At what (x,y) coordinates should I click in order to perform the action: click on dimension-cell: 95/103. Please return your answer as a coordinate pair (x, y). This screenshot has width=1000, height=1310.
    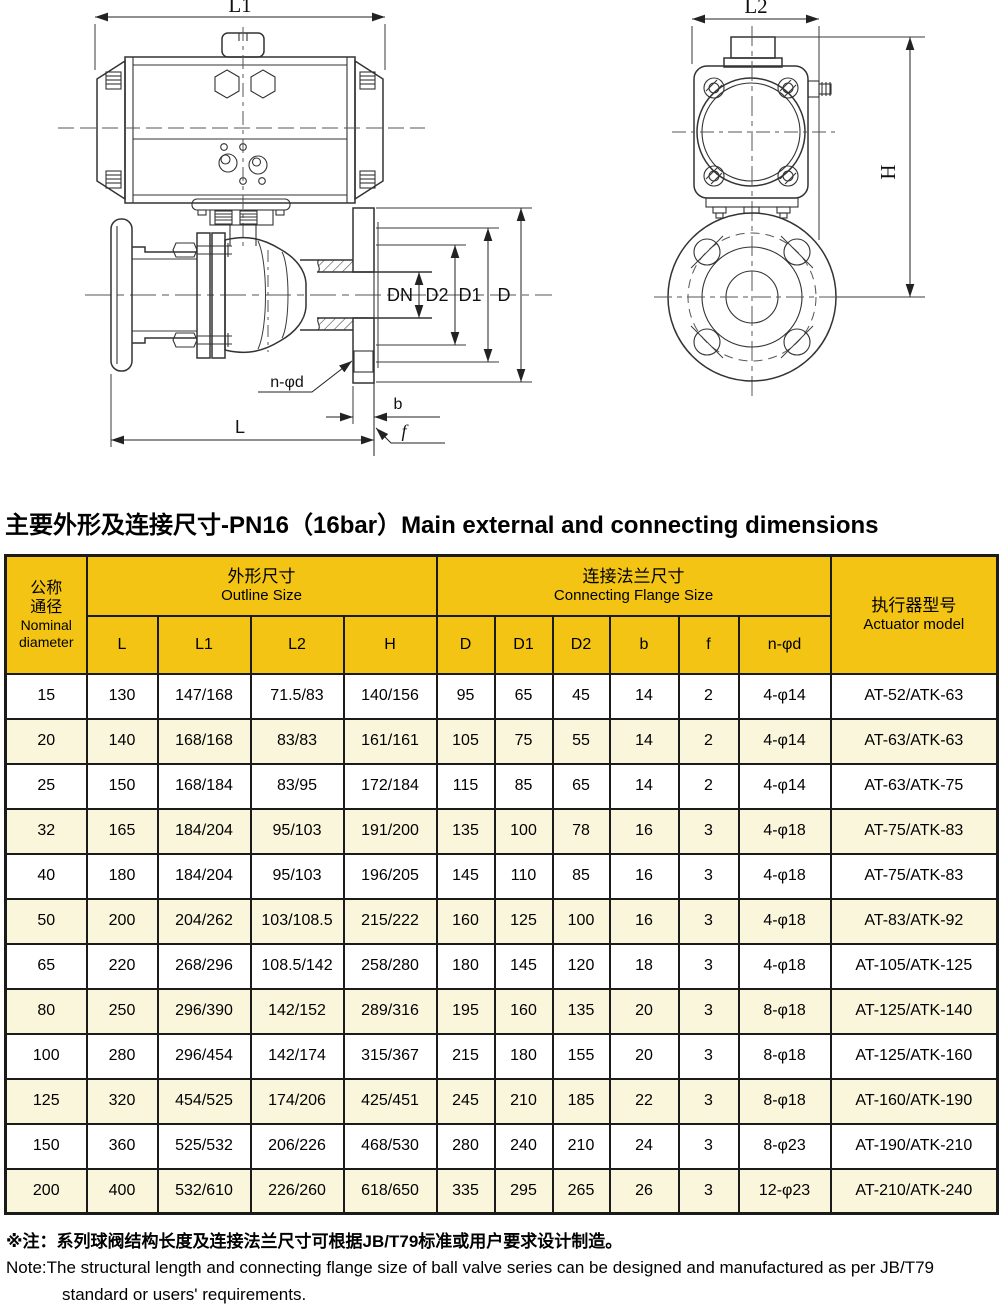
    Looking at the image, I should click on (297, 831).